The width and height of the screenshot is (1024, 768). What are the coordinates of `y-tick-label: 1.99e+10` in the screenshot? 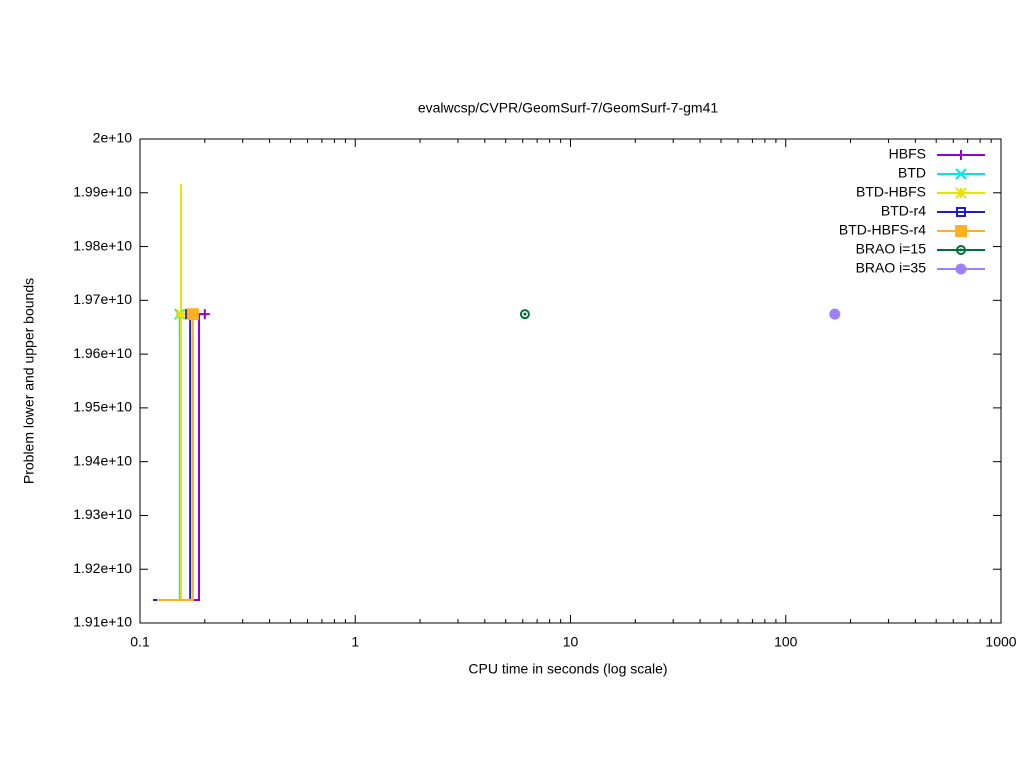 It's located at (102, 191).